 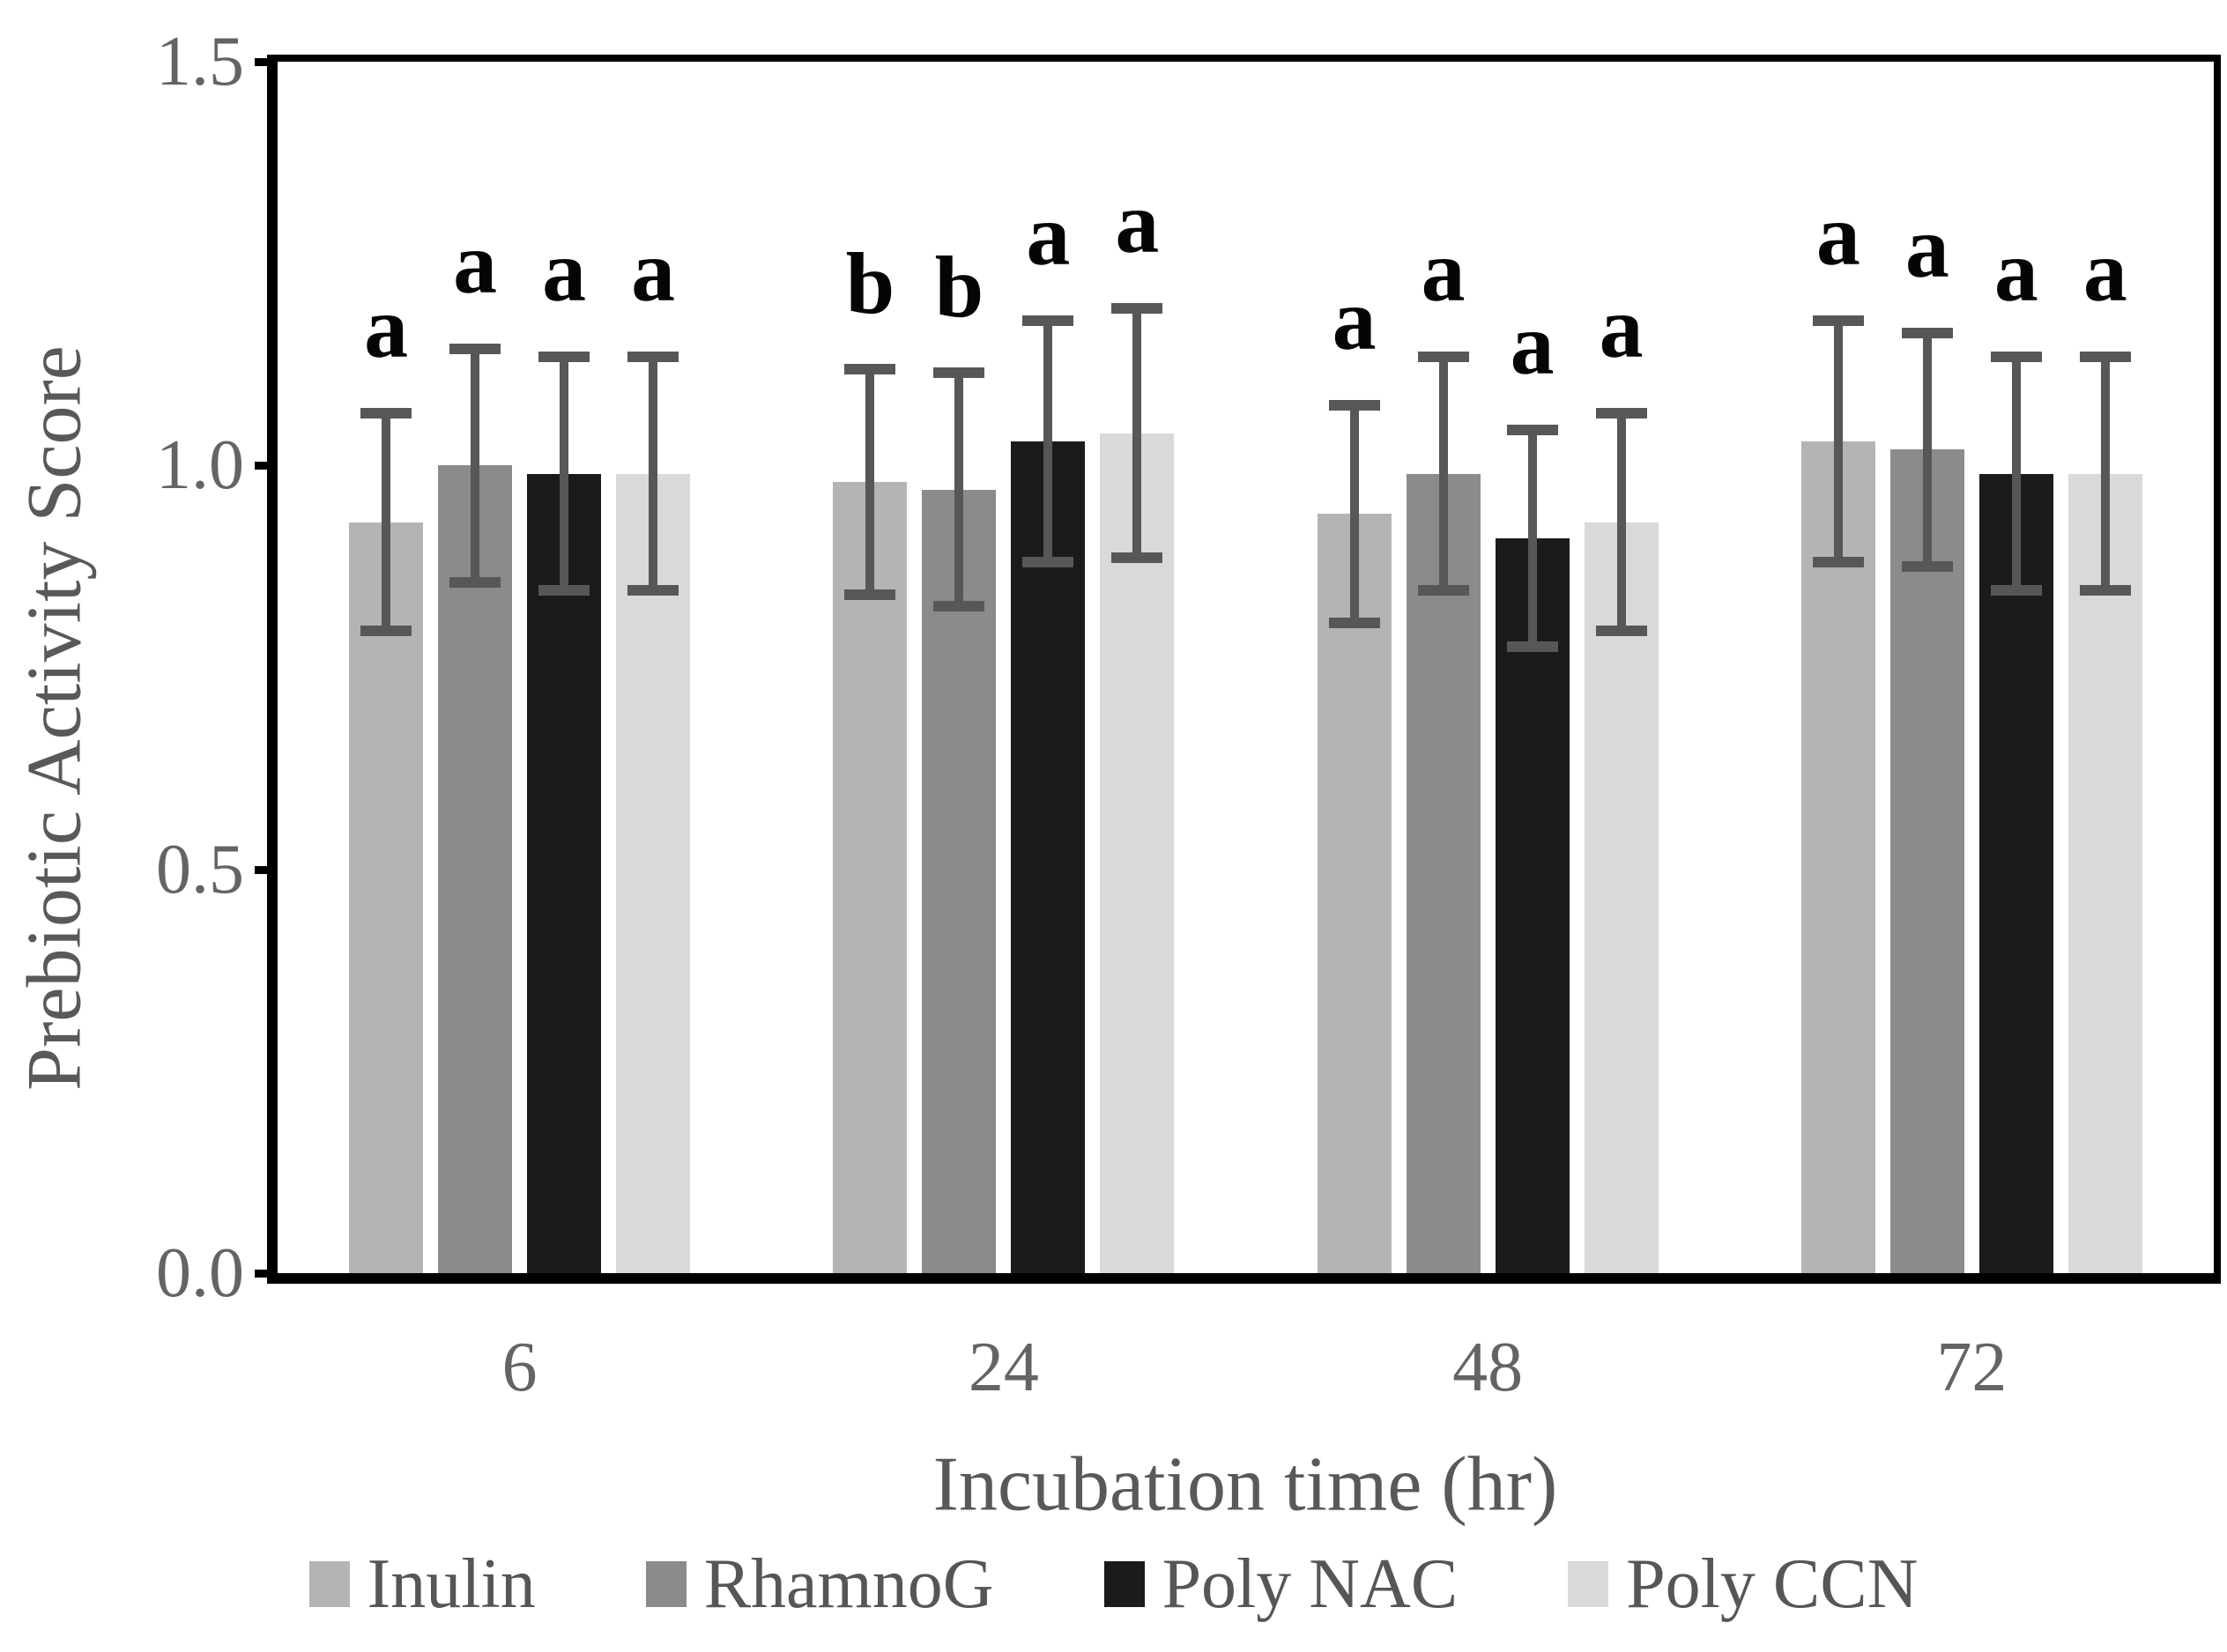 I want to click on bar-rhamnog-72hr, so click(x=1926, y=861).